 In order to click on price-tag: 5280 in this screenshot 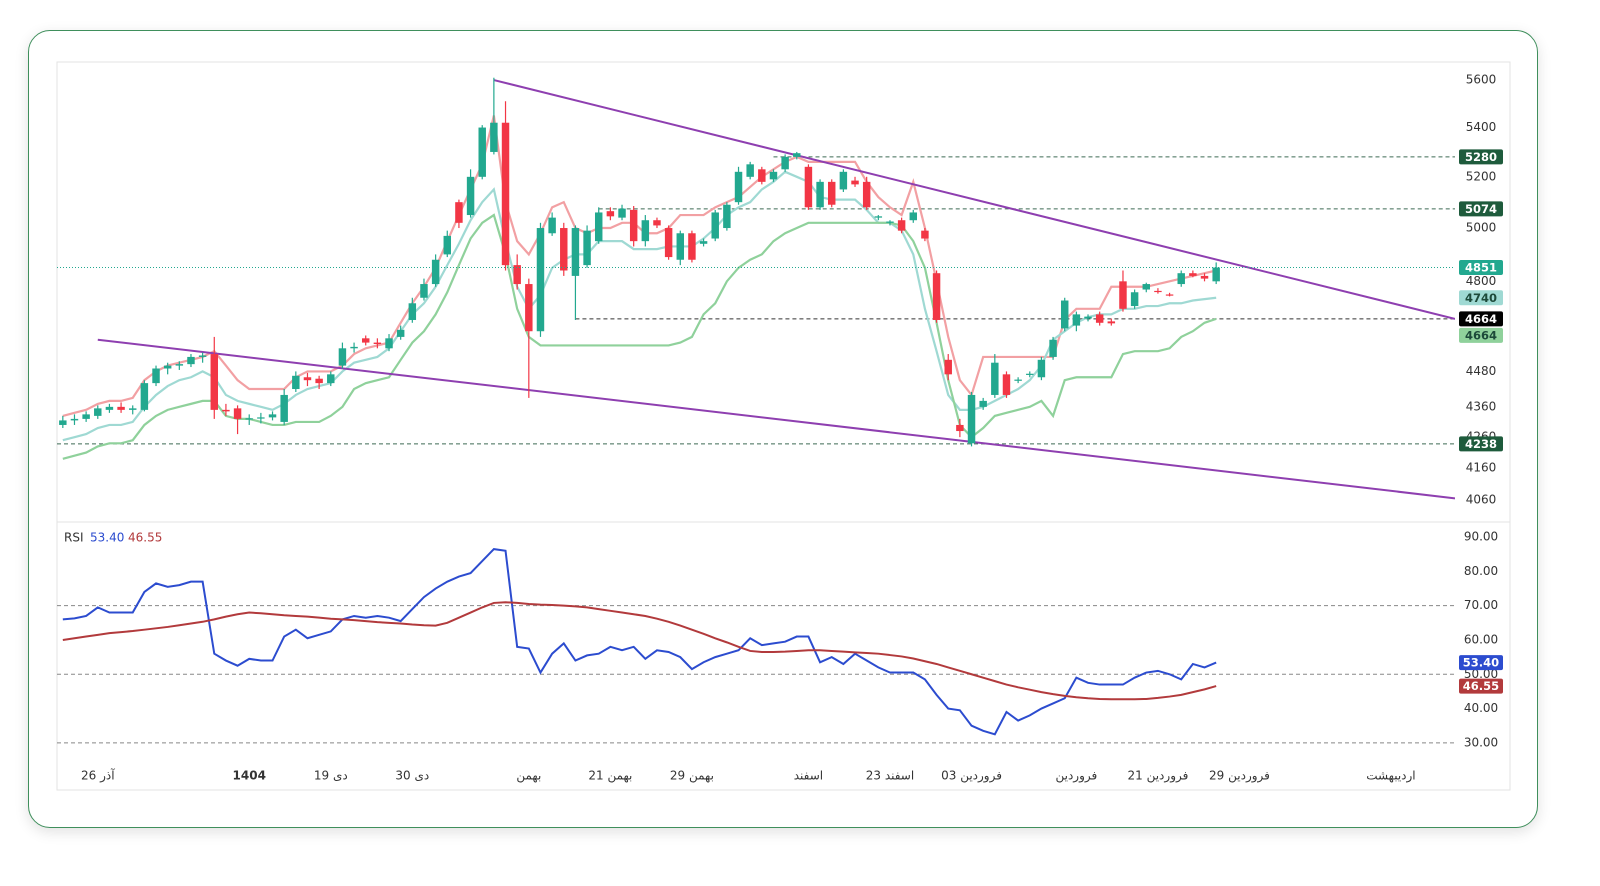, I will do `click(1481, 157)`.